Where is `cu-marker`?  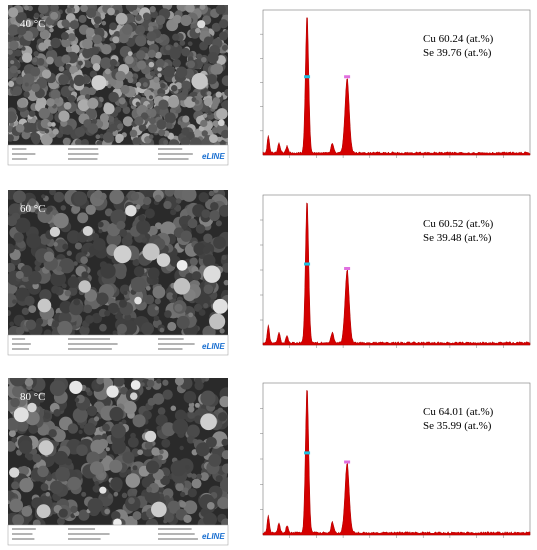 cu-marker is located at coordinates (307, 264).